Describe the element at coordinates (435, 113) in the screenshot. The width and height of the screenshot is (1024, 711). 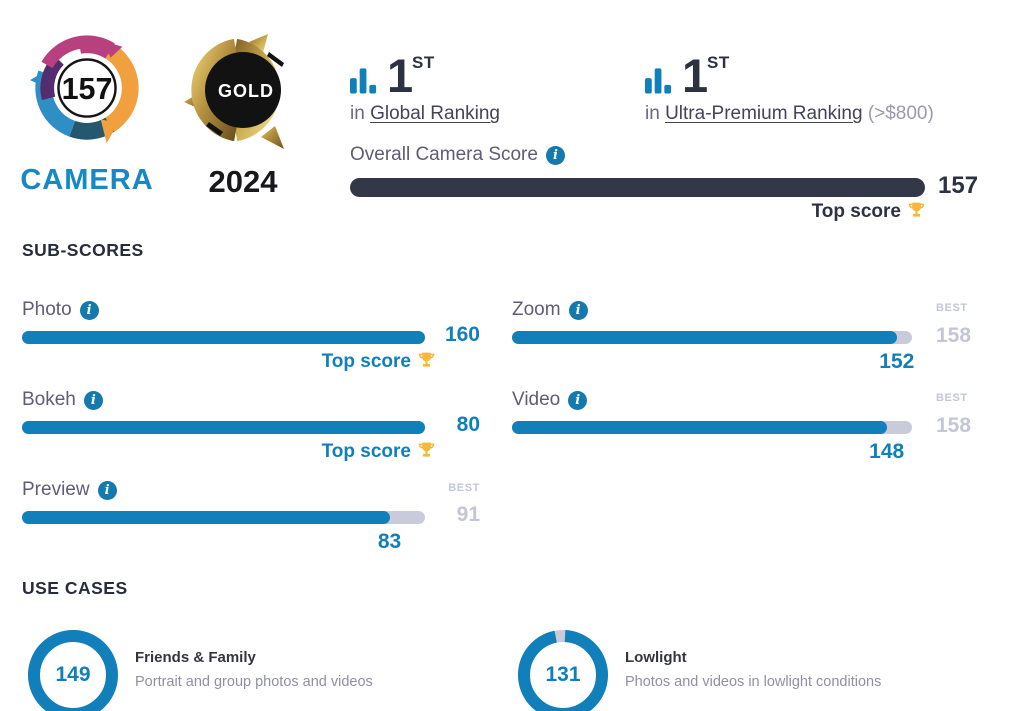
I see `global-ranking-link: Global Ranking` at that location.